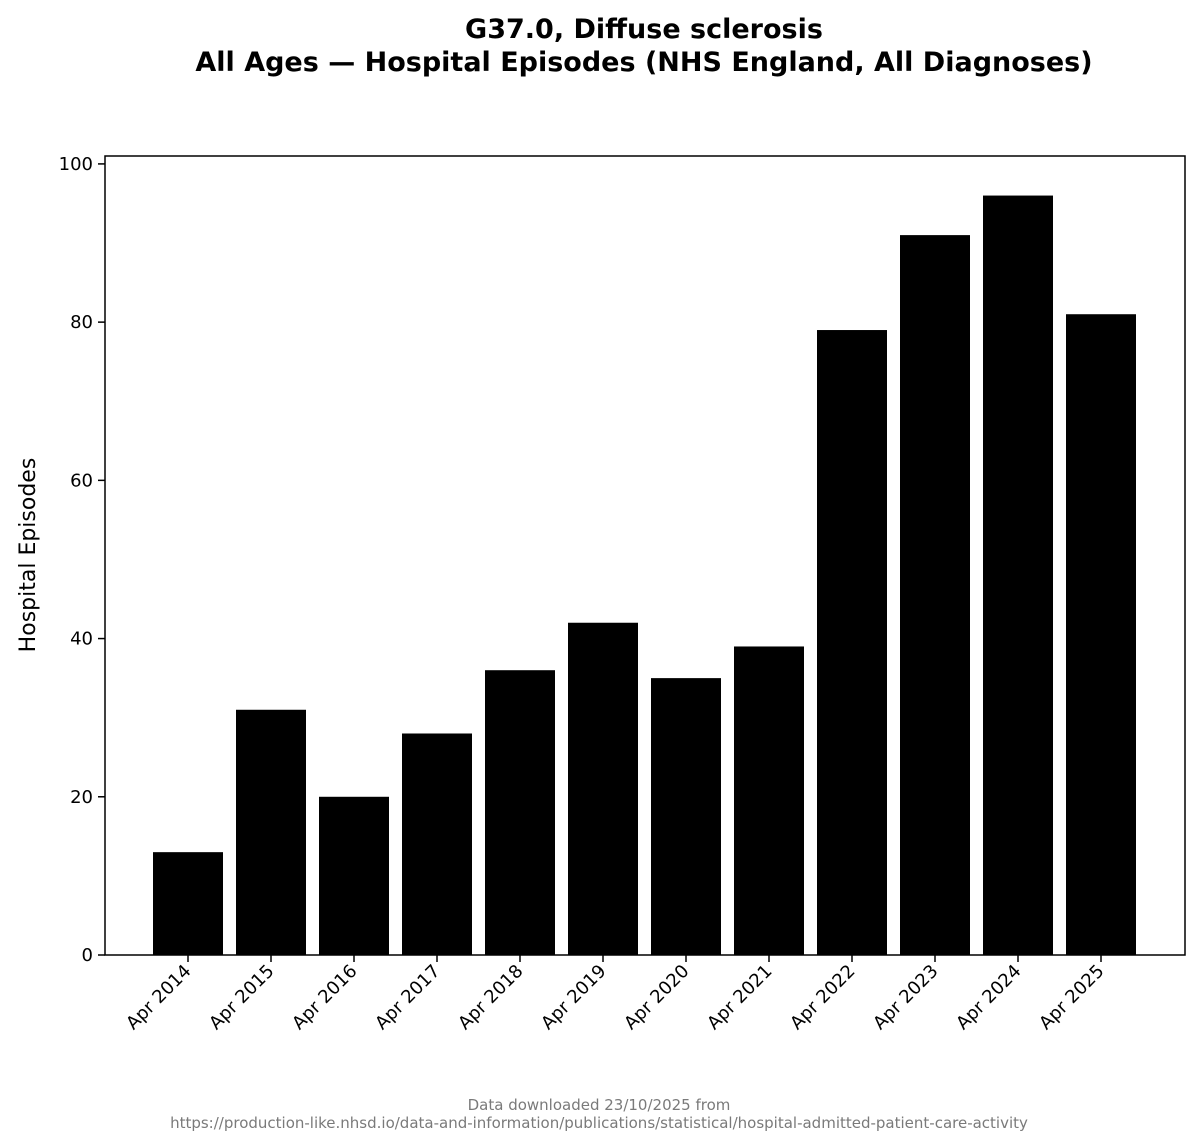 The image size is (1200, 1146). I want to click on bar-apr-2022, so click(852, 642).